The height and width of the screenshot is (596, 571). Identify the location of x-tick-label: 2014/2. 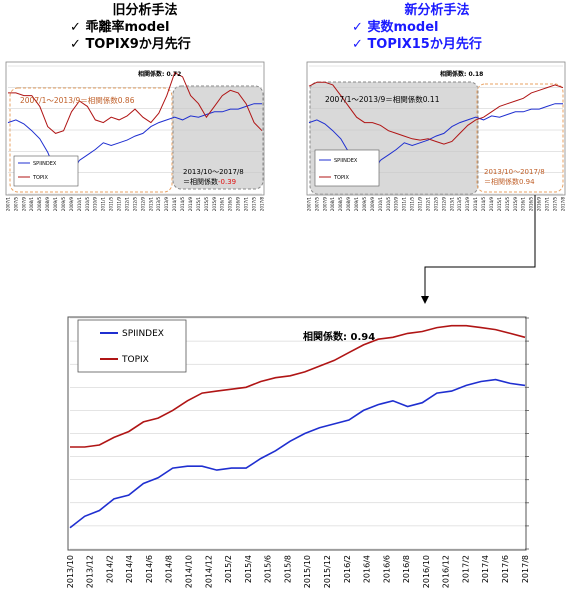
(109, 569).